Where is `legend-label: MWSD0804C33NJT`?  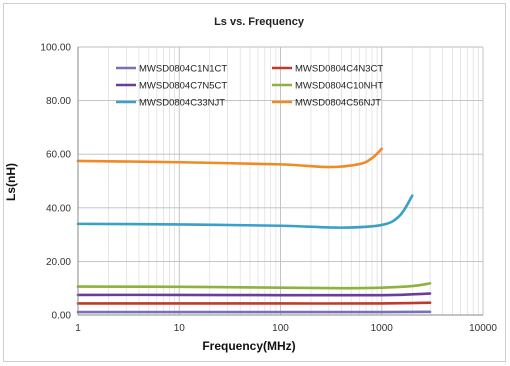
legend-label: MWSD0804C33NJT is located at coordinates (182, 103).